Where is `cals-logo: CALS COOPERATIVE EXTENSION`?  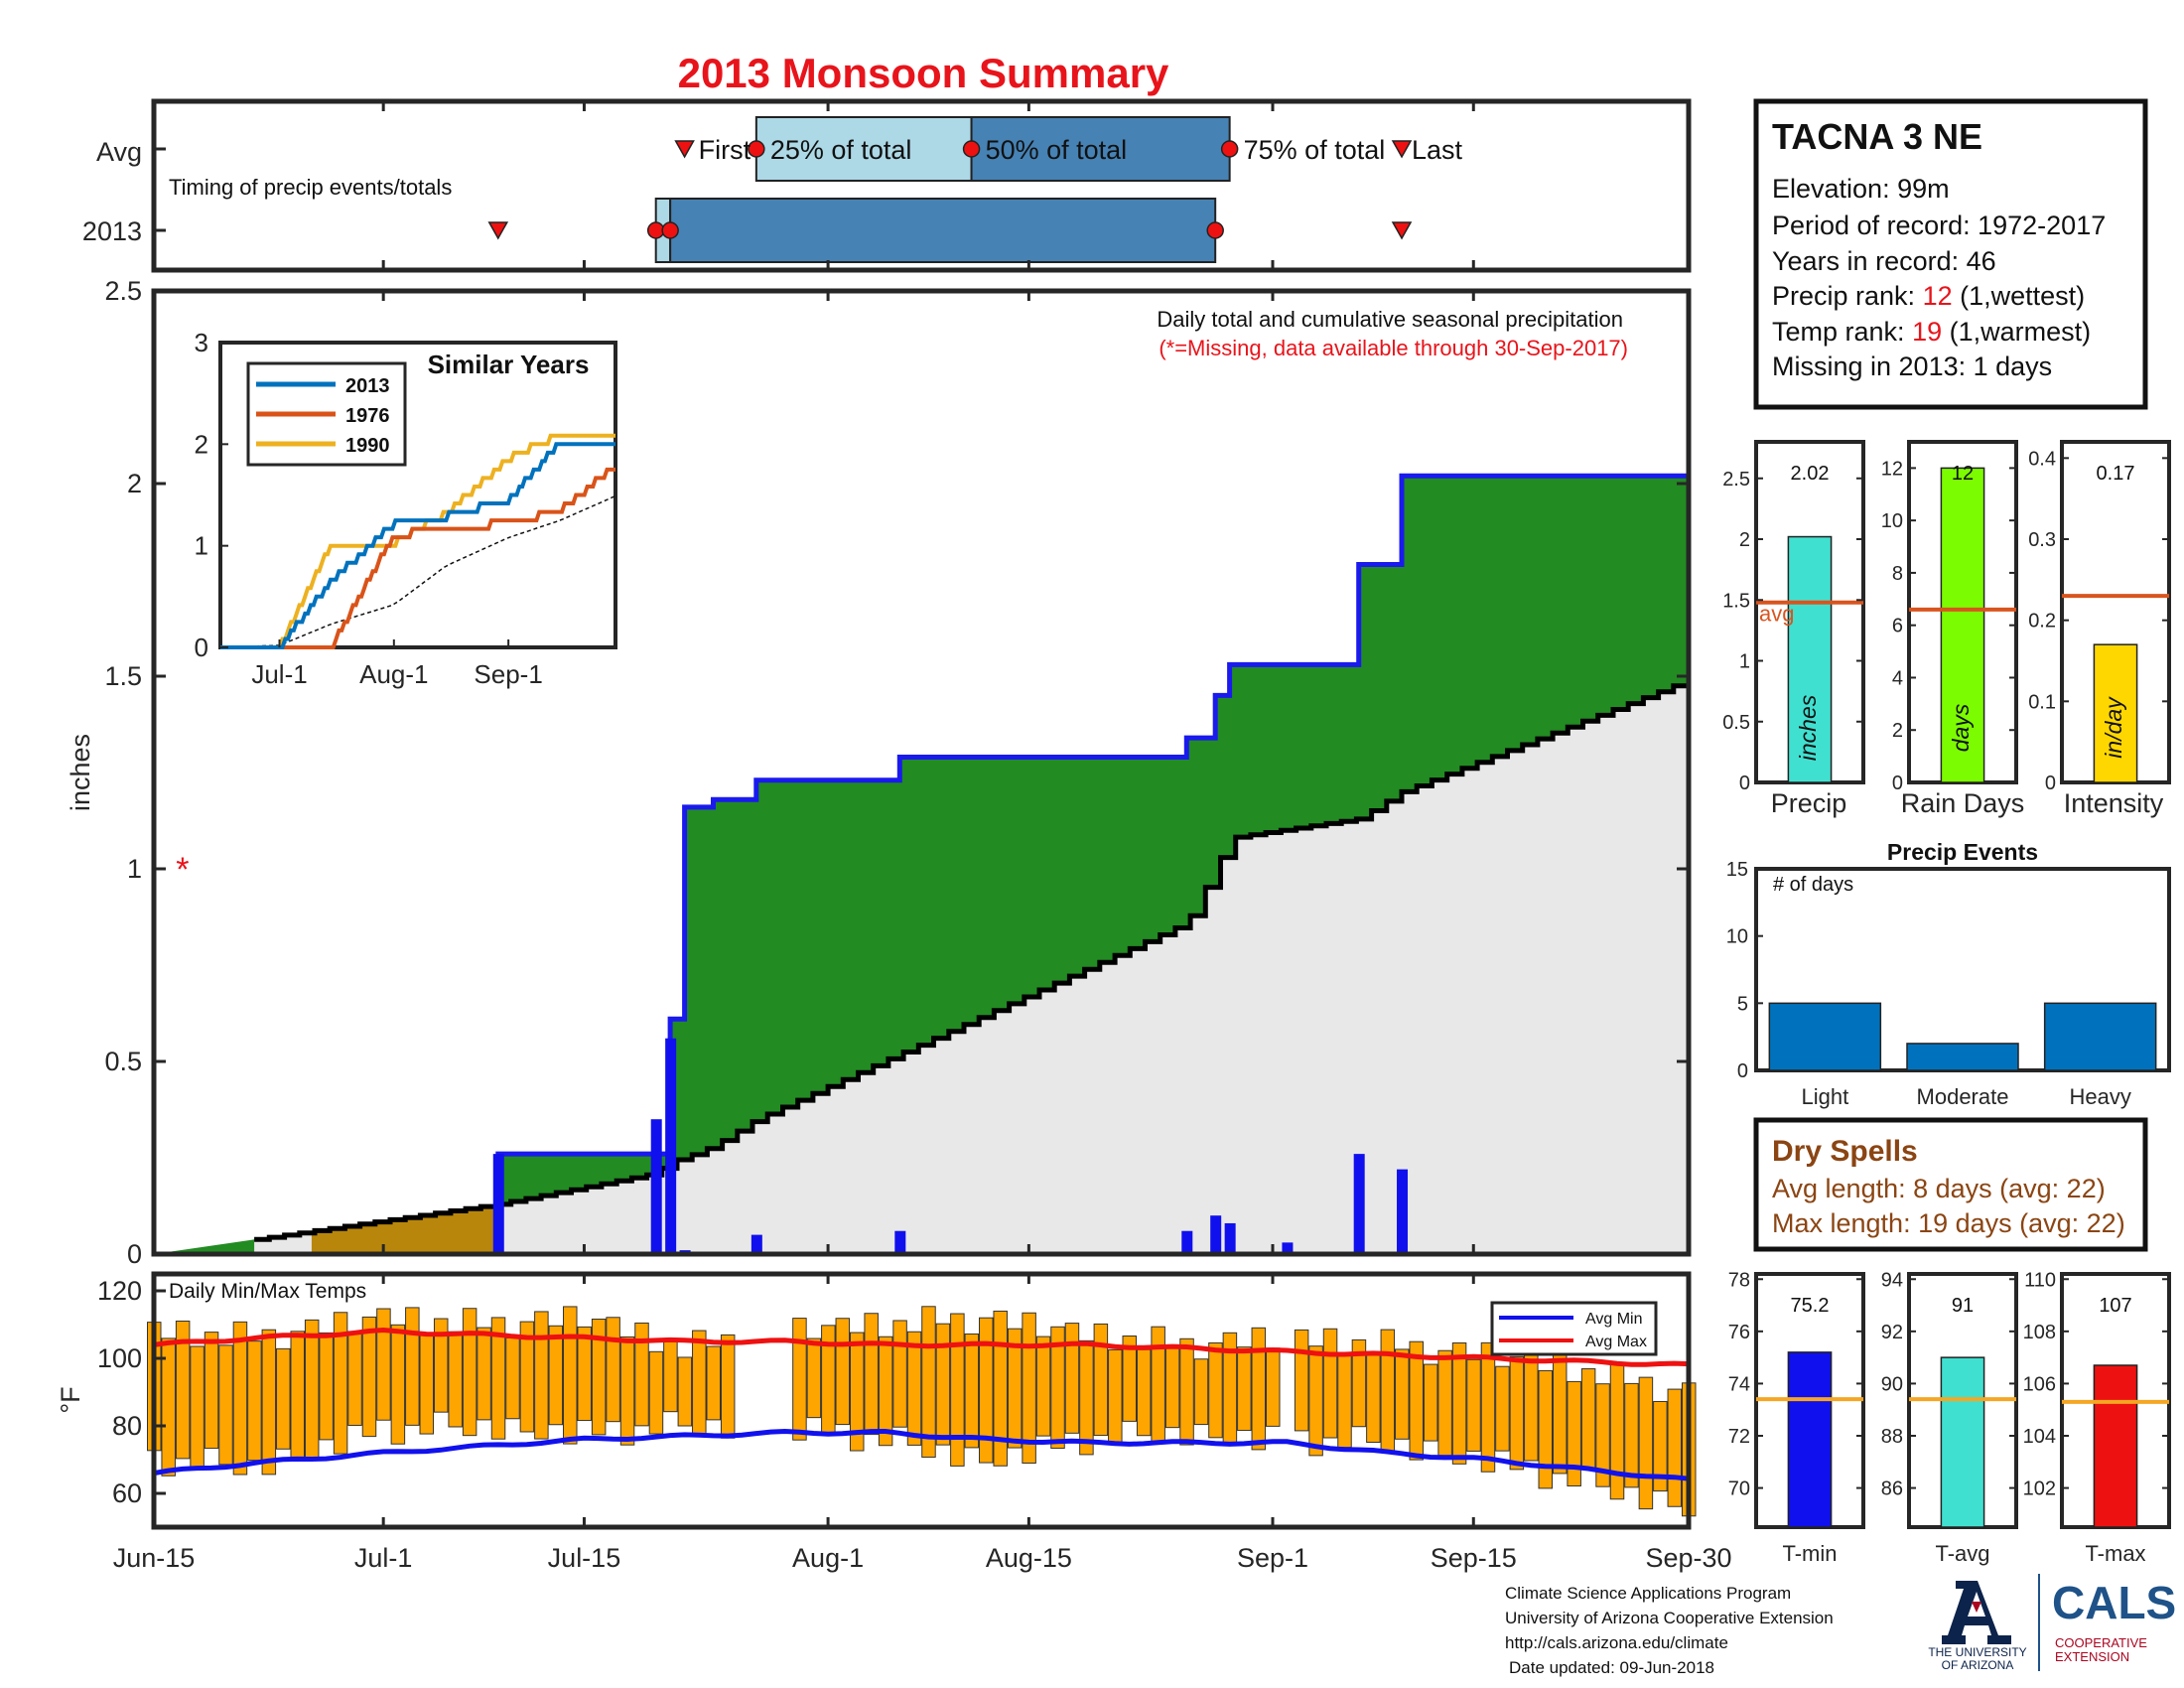
cals-logo: CALS COOPERATIVE EXTENSION is located at coordinates (2114, 1620).